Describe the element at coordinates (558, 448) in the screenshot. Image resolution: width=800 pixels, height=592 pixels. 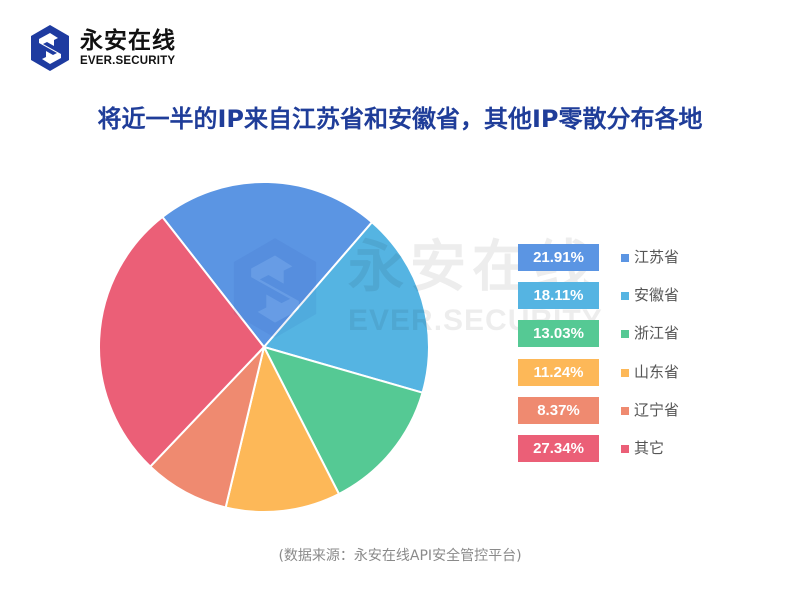
I see `value-badge: 27.34%` at that location.